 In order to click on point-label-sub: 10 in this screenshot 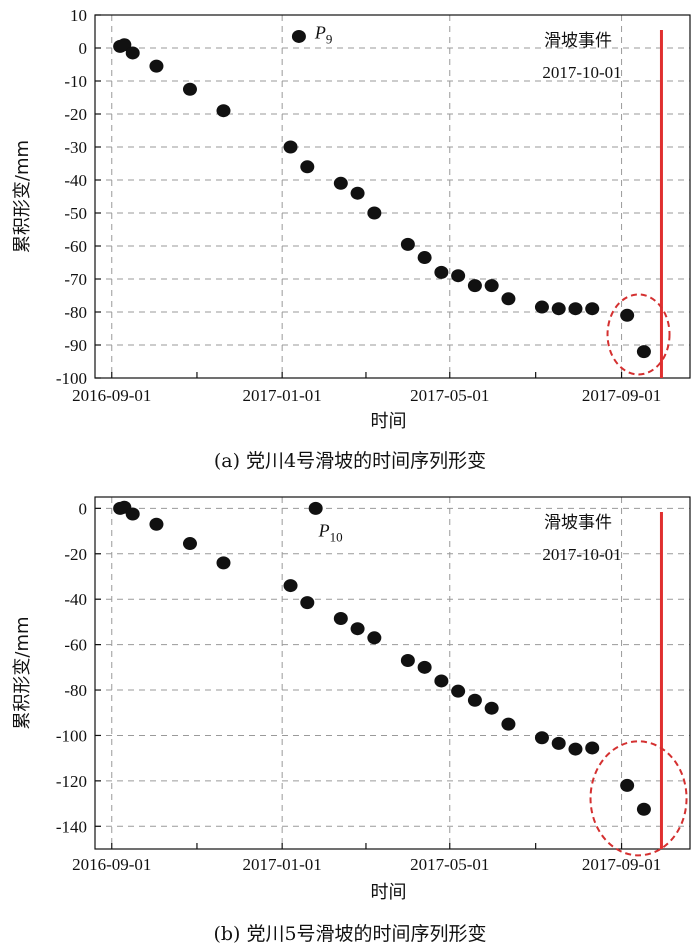, I will do `click(336, 536)`.